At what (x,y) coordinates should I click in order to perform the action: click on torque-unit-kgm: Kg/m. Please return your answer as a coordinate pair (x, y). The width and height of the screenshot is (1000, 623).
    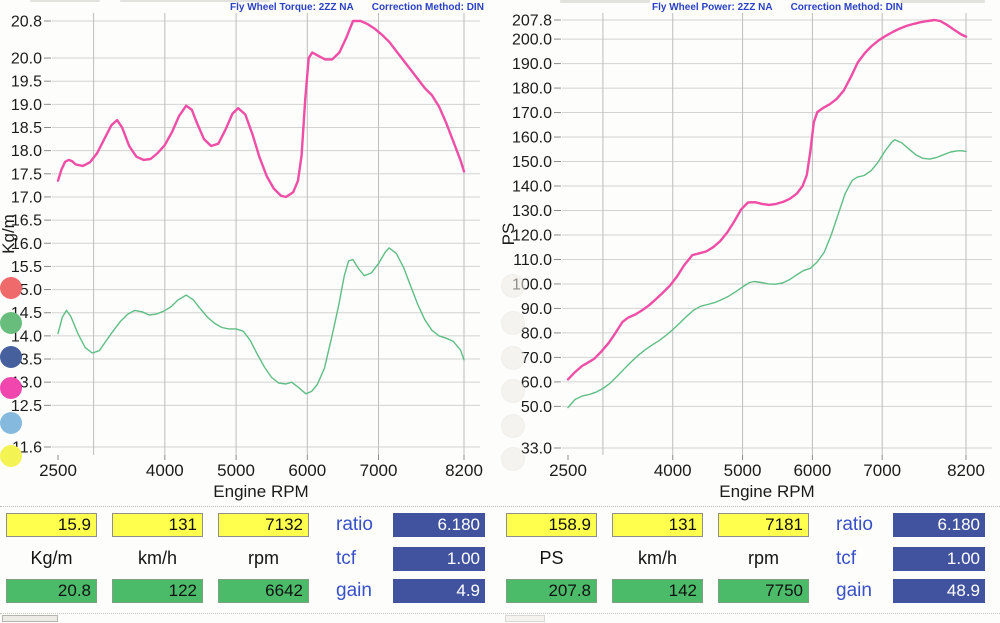
    Looking at the image, I should click on (51, 558).